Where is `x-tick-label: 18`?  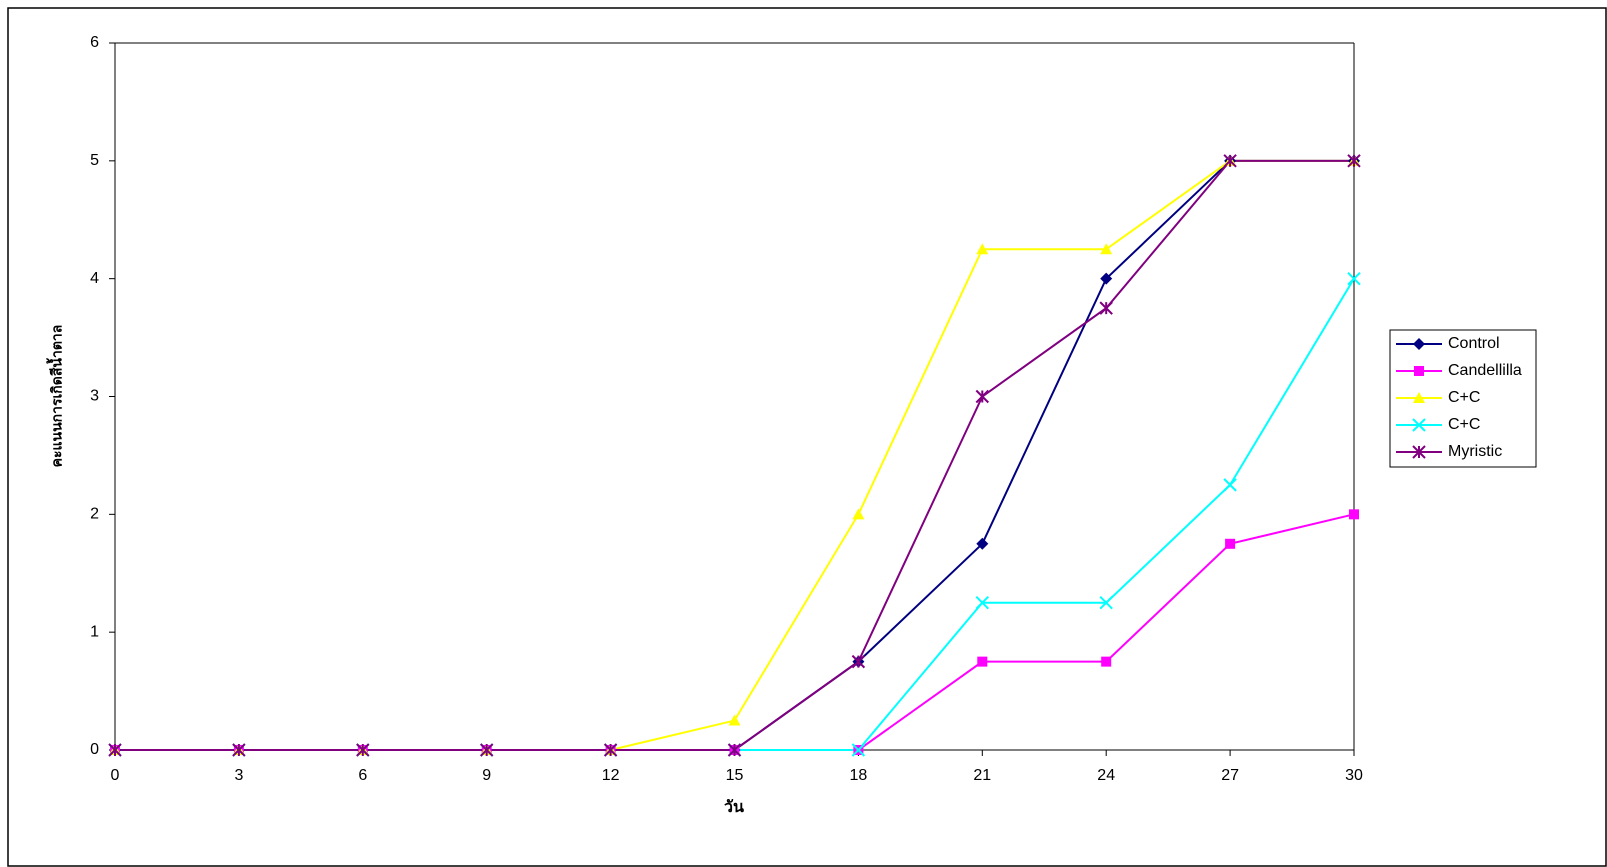
x-tick-label: 18 is located at coordinates (859, 775).